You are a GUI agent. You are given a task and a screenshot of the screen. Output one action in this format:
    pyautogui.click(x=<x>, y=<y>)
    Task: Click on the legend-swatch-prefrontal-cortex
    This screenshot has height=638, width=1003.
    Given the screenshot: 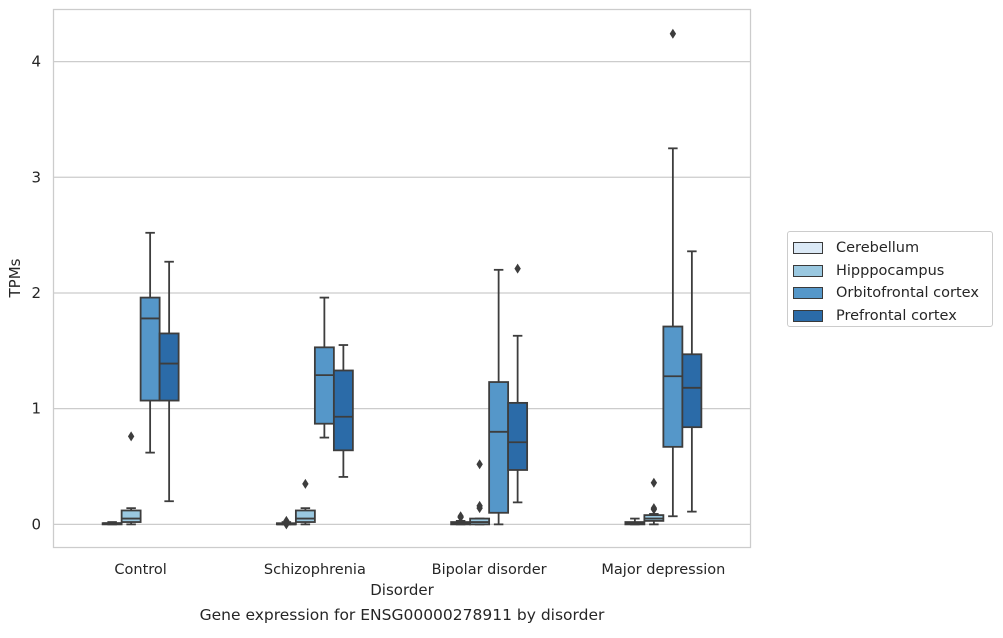 What is the action you would take?
    pyautogui.click(x=808, y=315)
    